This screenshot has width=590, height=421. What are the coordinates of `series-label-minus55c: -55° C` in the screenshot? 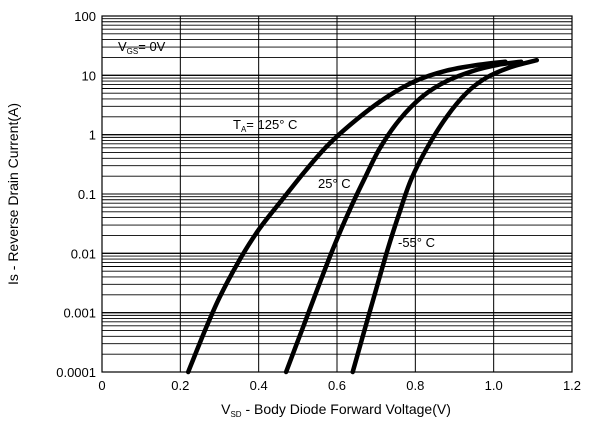 It's located at (416, 242).